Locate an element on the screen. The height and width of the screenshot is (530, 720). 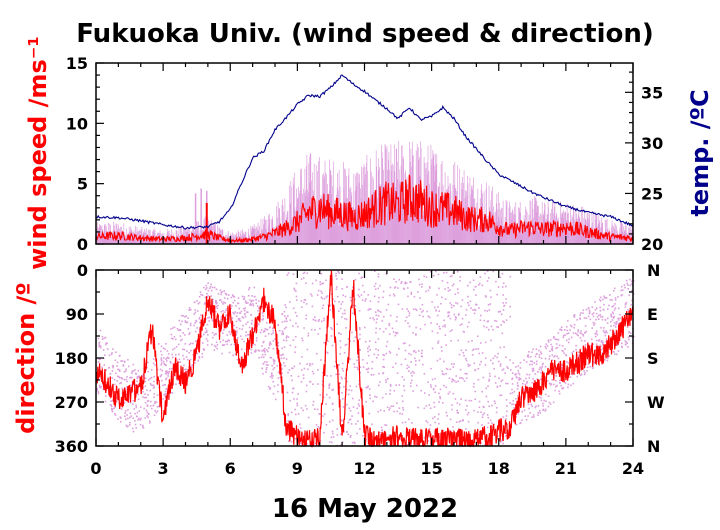
left-y-tick-label: 360 is located at coordinates (71, 446).